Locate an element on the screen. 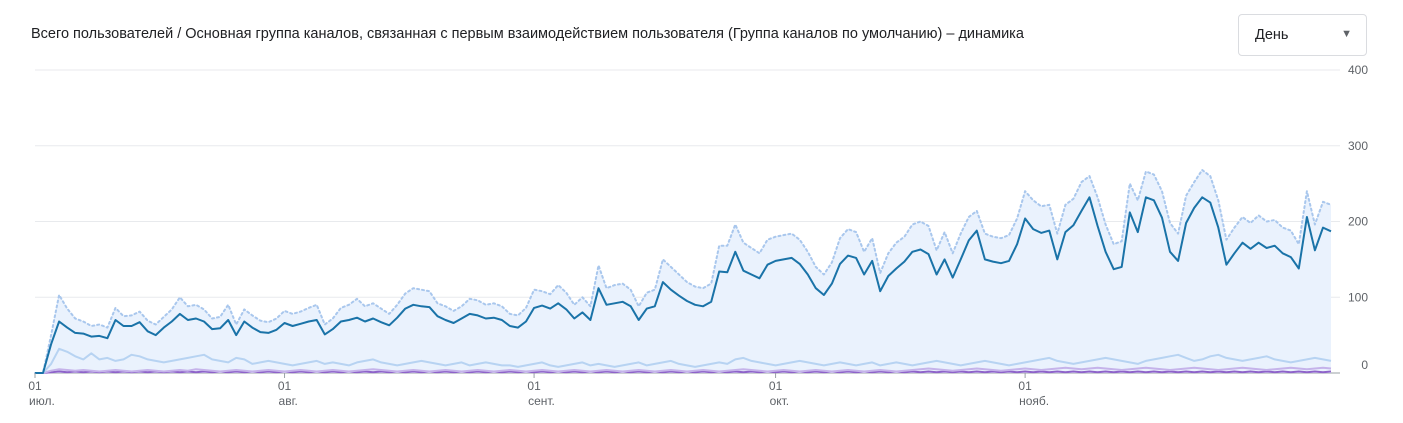  x-tick-month: окт. is located at coordinates (780, 401).